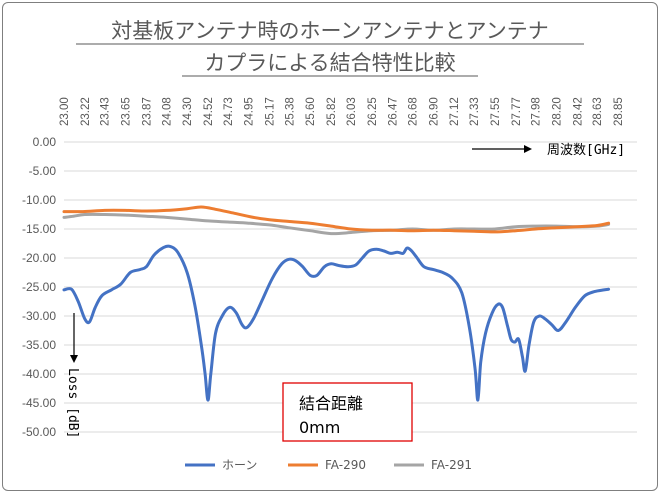  Describe the element at coordinates (74, 359) in the screenshot. I see `y-axis-arrowhead` at that location.